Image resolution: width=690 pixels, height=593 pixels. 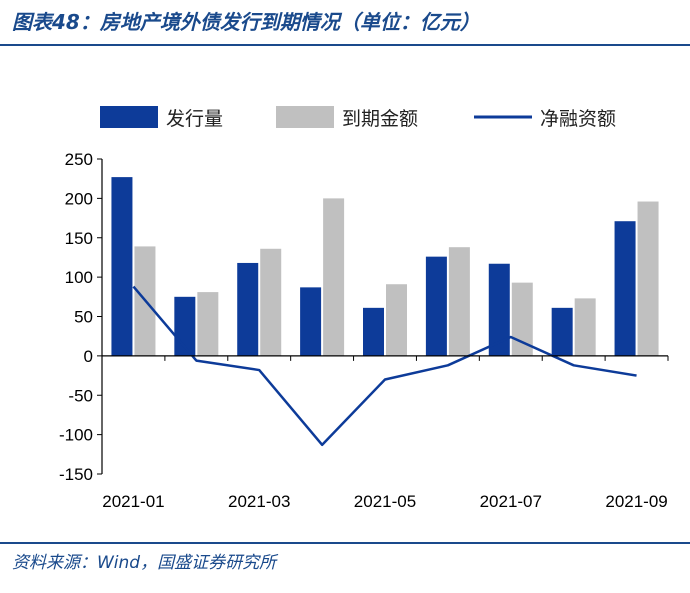 I want to click on x-tick-label: 2021-09, so click(x=636, y=501).